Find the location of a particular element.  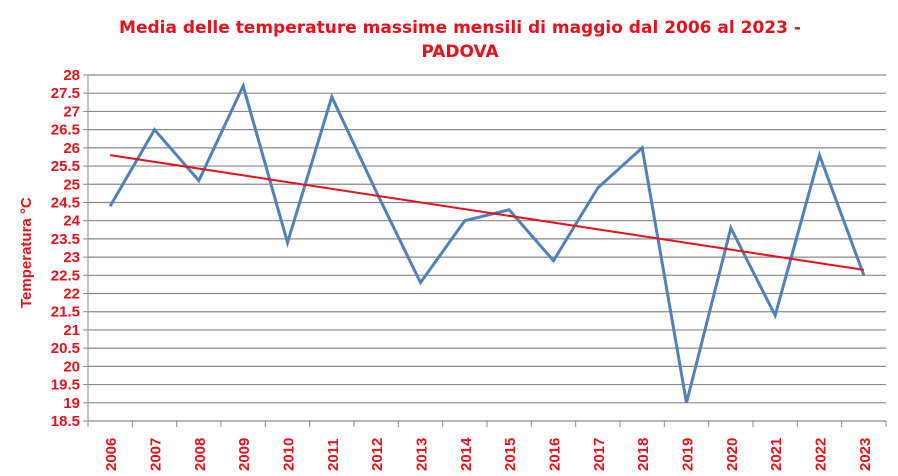

y-tick-label: 21.5 is located at coordinates (65, 312).